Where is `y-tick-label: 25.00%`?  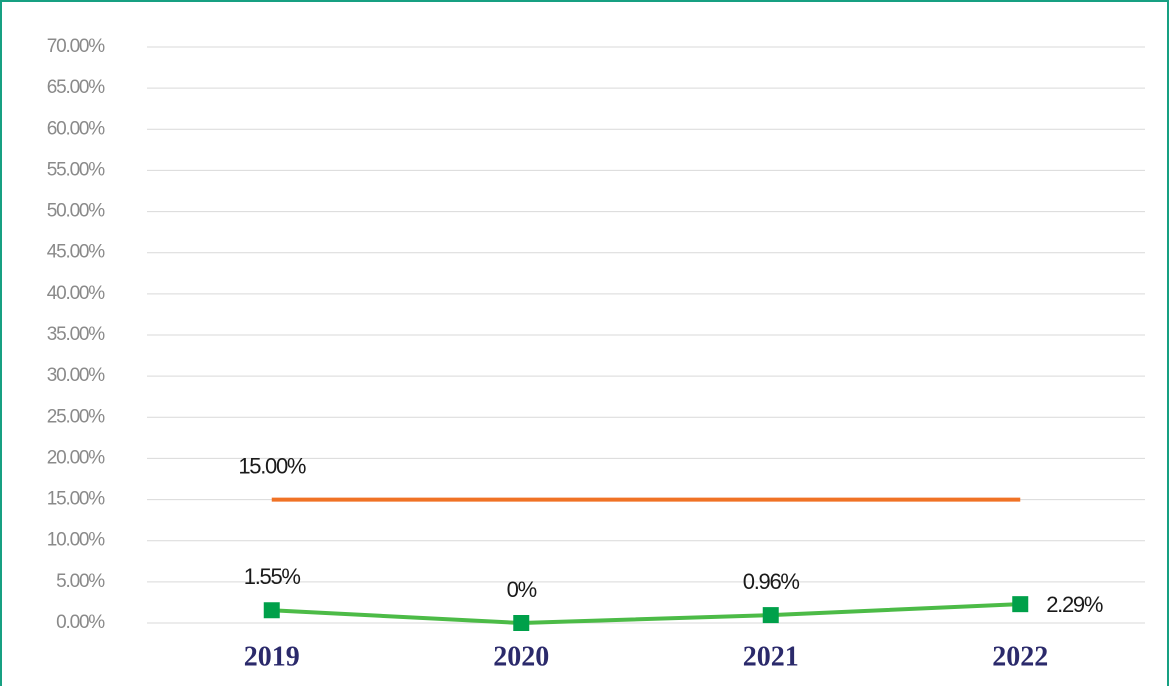
y-tick-label: 25.00% is located at coordinates (76, 416).